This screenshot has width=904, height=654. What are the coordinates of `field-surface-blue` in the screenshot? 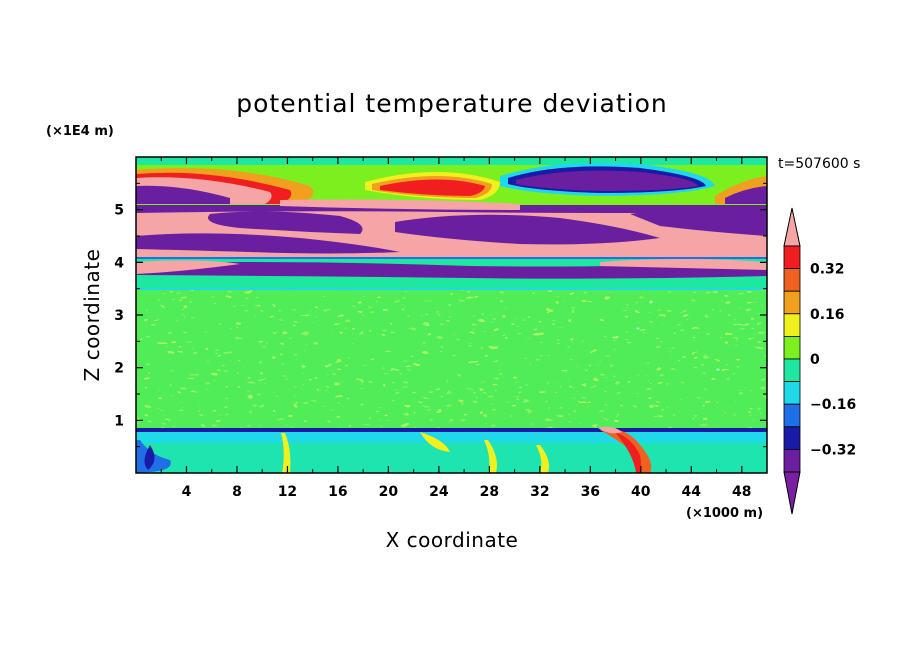 It's located at (451, 430).